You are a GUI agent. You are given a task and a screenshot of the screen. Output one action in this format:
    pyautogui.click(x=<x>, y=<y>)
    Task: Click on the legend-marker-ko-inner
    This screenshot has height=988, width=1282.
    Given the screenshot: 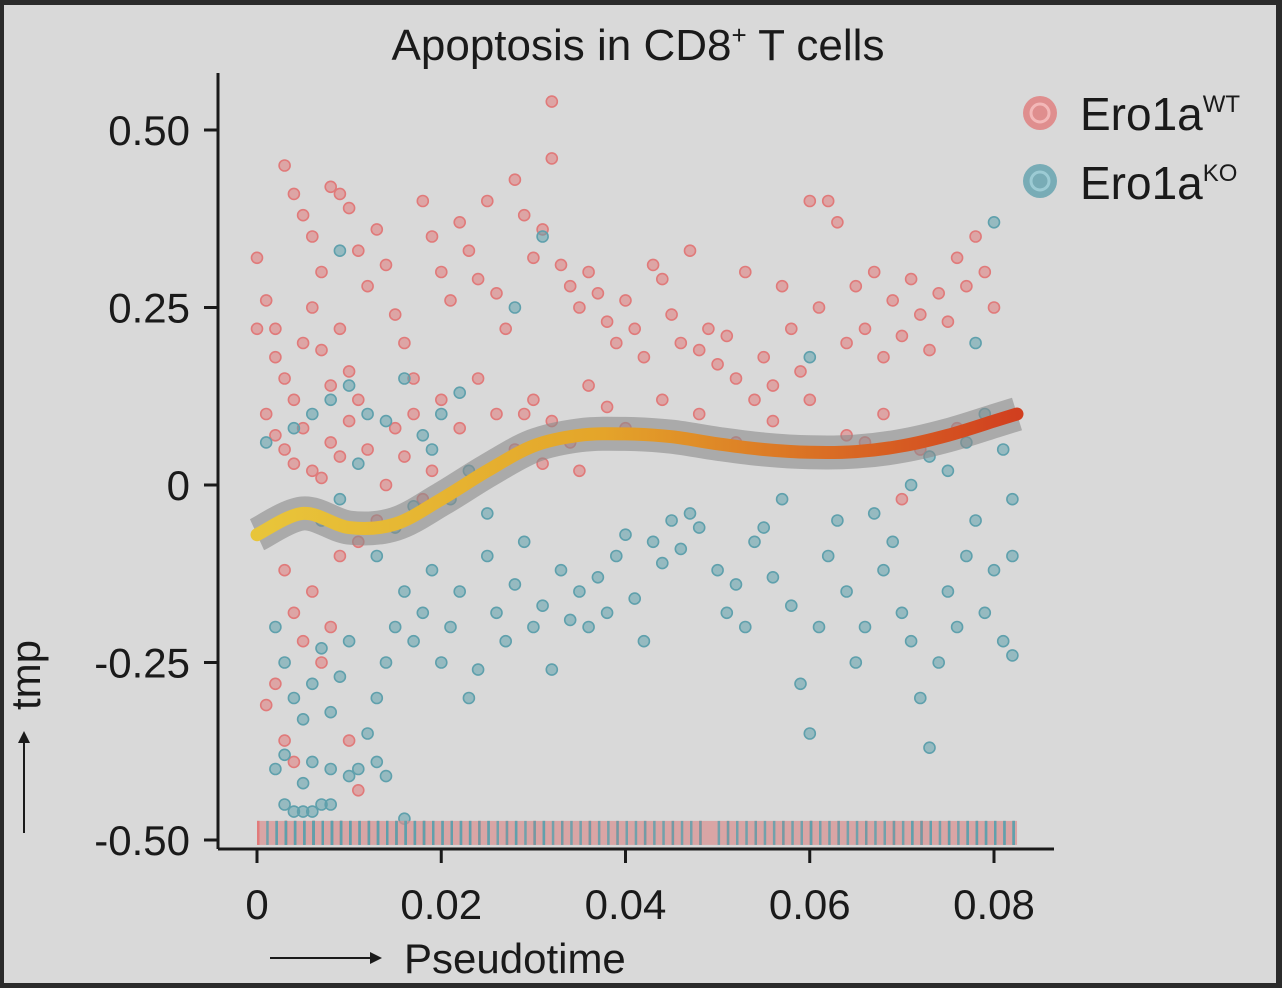 What is the action you would take?
    pyautogui.click(x=1040, y=181)
    